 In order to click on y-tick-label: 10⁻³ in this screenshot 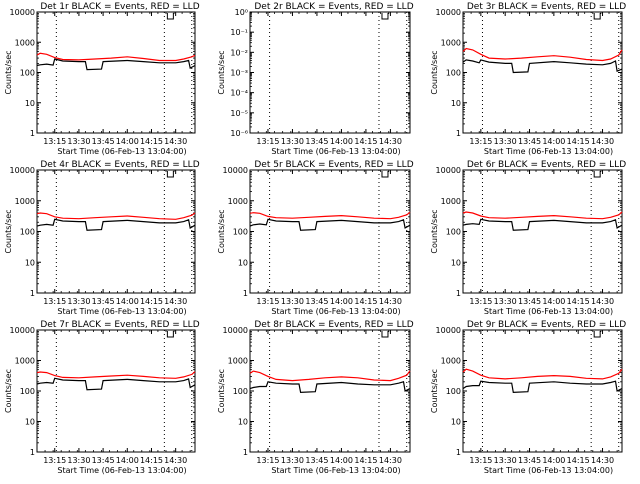, I will do `click(239, 73)`.